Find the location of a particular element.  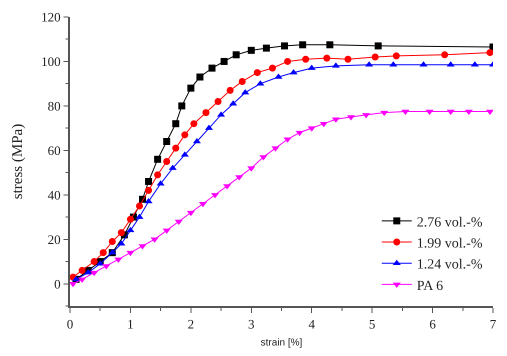

x-tick-label: 5 is located at coordinates (372, 324).